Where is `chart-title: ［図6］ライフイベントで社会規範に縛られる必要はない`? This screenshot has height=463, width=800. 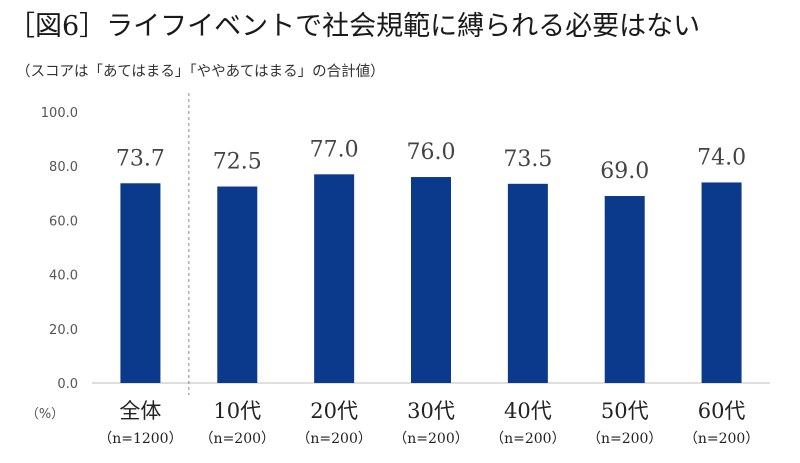
chart-title: ［図6］ライフイベントで社会規範に縛られる必要はない is located at coordinates (354, 26).